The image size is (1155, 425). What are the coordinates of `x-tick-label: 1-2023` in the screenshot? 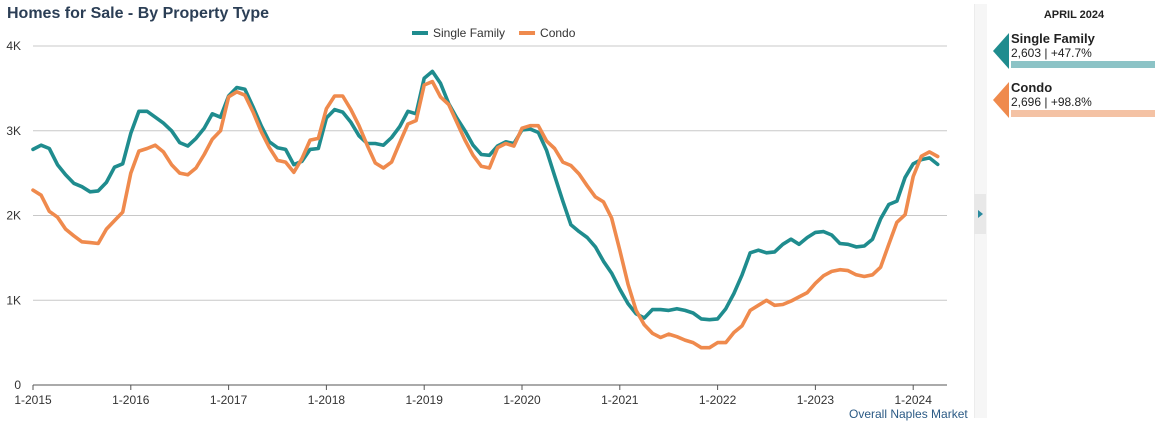 It's located at (816, 400).